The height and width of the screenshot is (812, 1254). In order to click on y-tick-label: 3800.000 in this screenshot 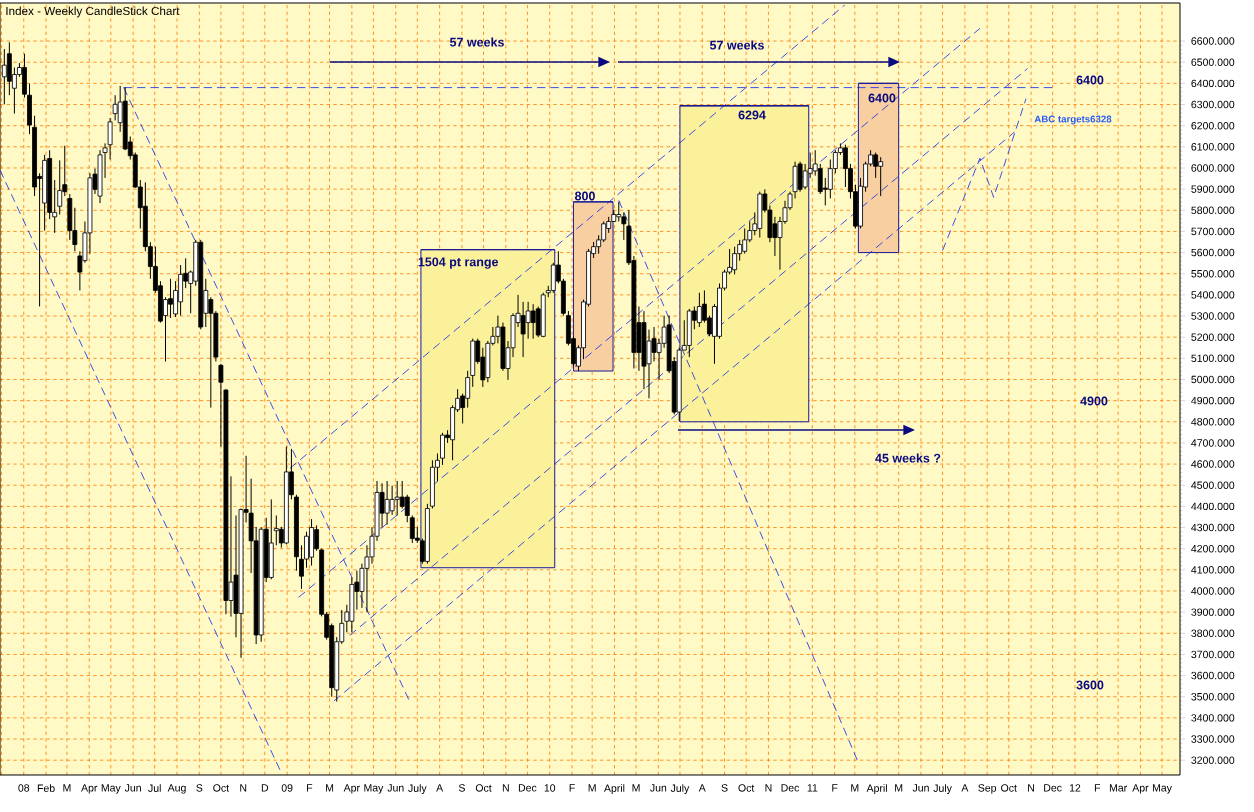, I will do `click(1213, 633)`.